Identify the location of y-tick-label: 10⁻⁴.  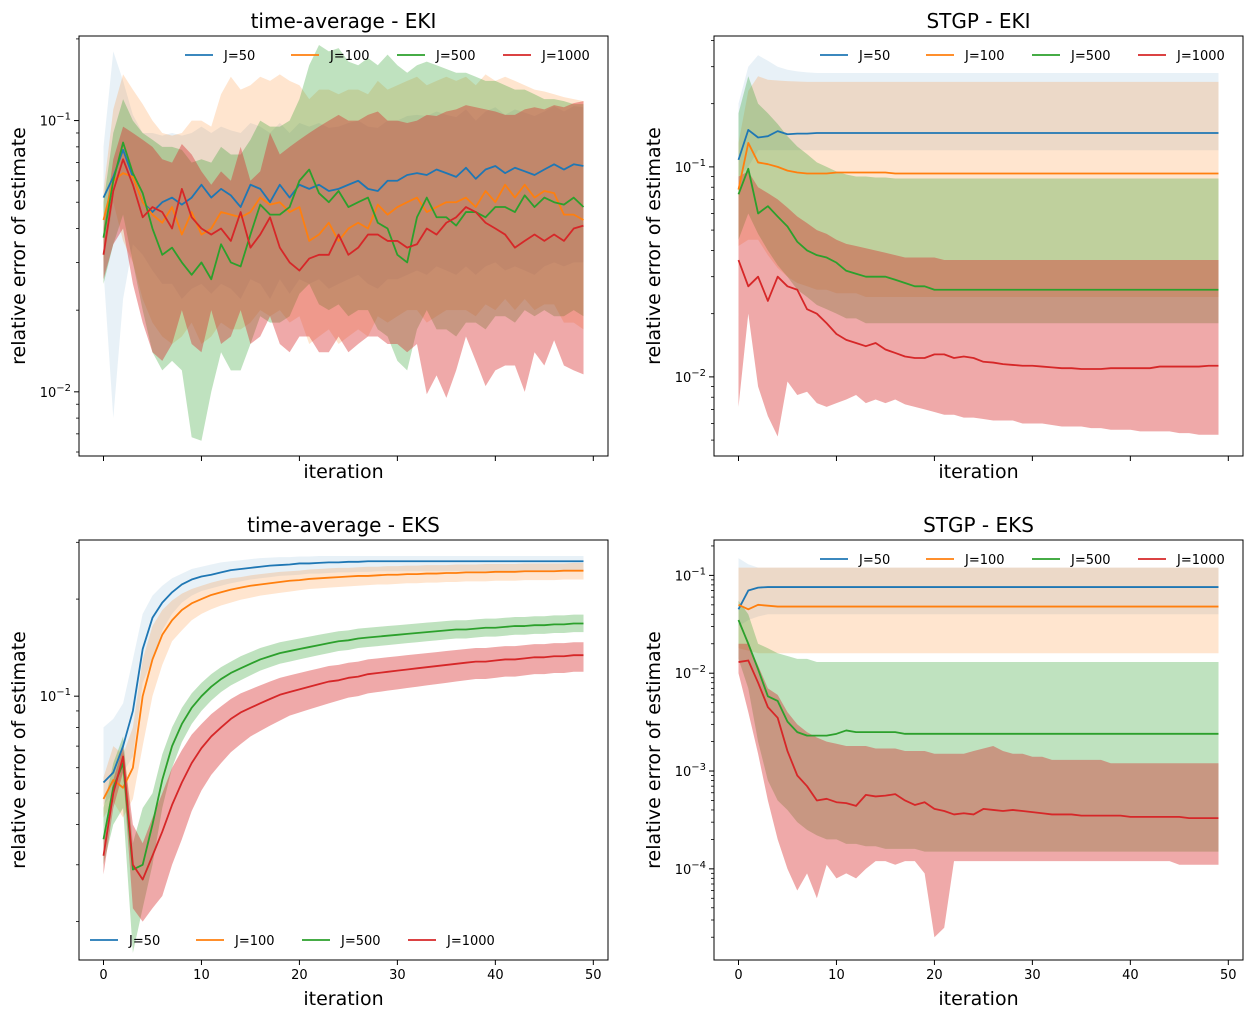
(690, 869).